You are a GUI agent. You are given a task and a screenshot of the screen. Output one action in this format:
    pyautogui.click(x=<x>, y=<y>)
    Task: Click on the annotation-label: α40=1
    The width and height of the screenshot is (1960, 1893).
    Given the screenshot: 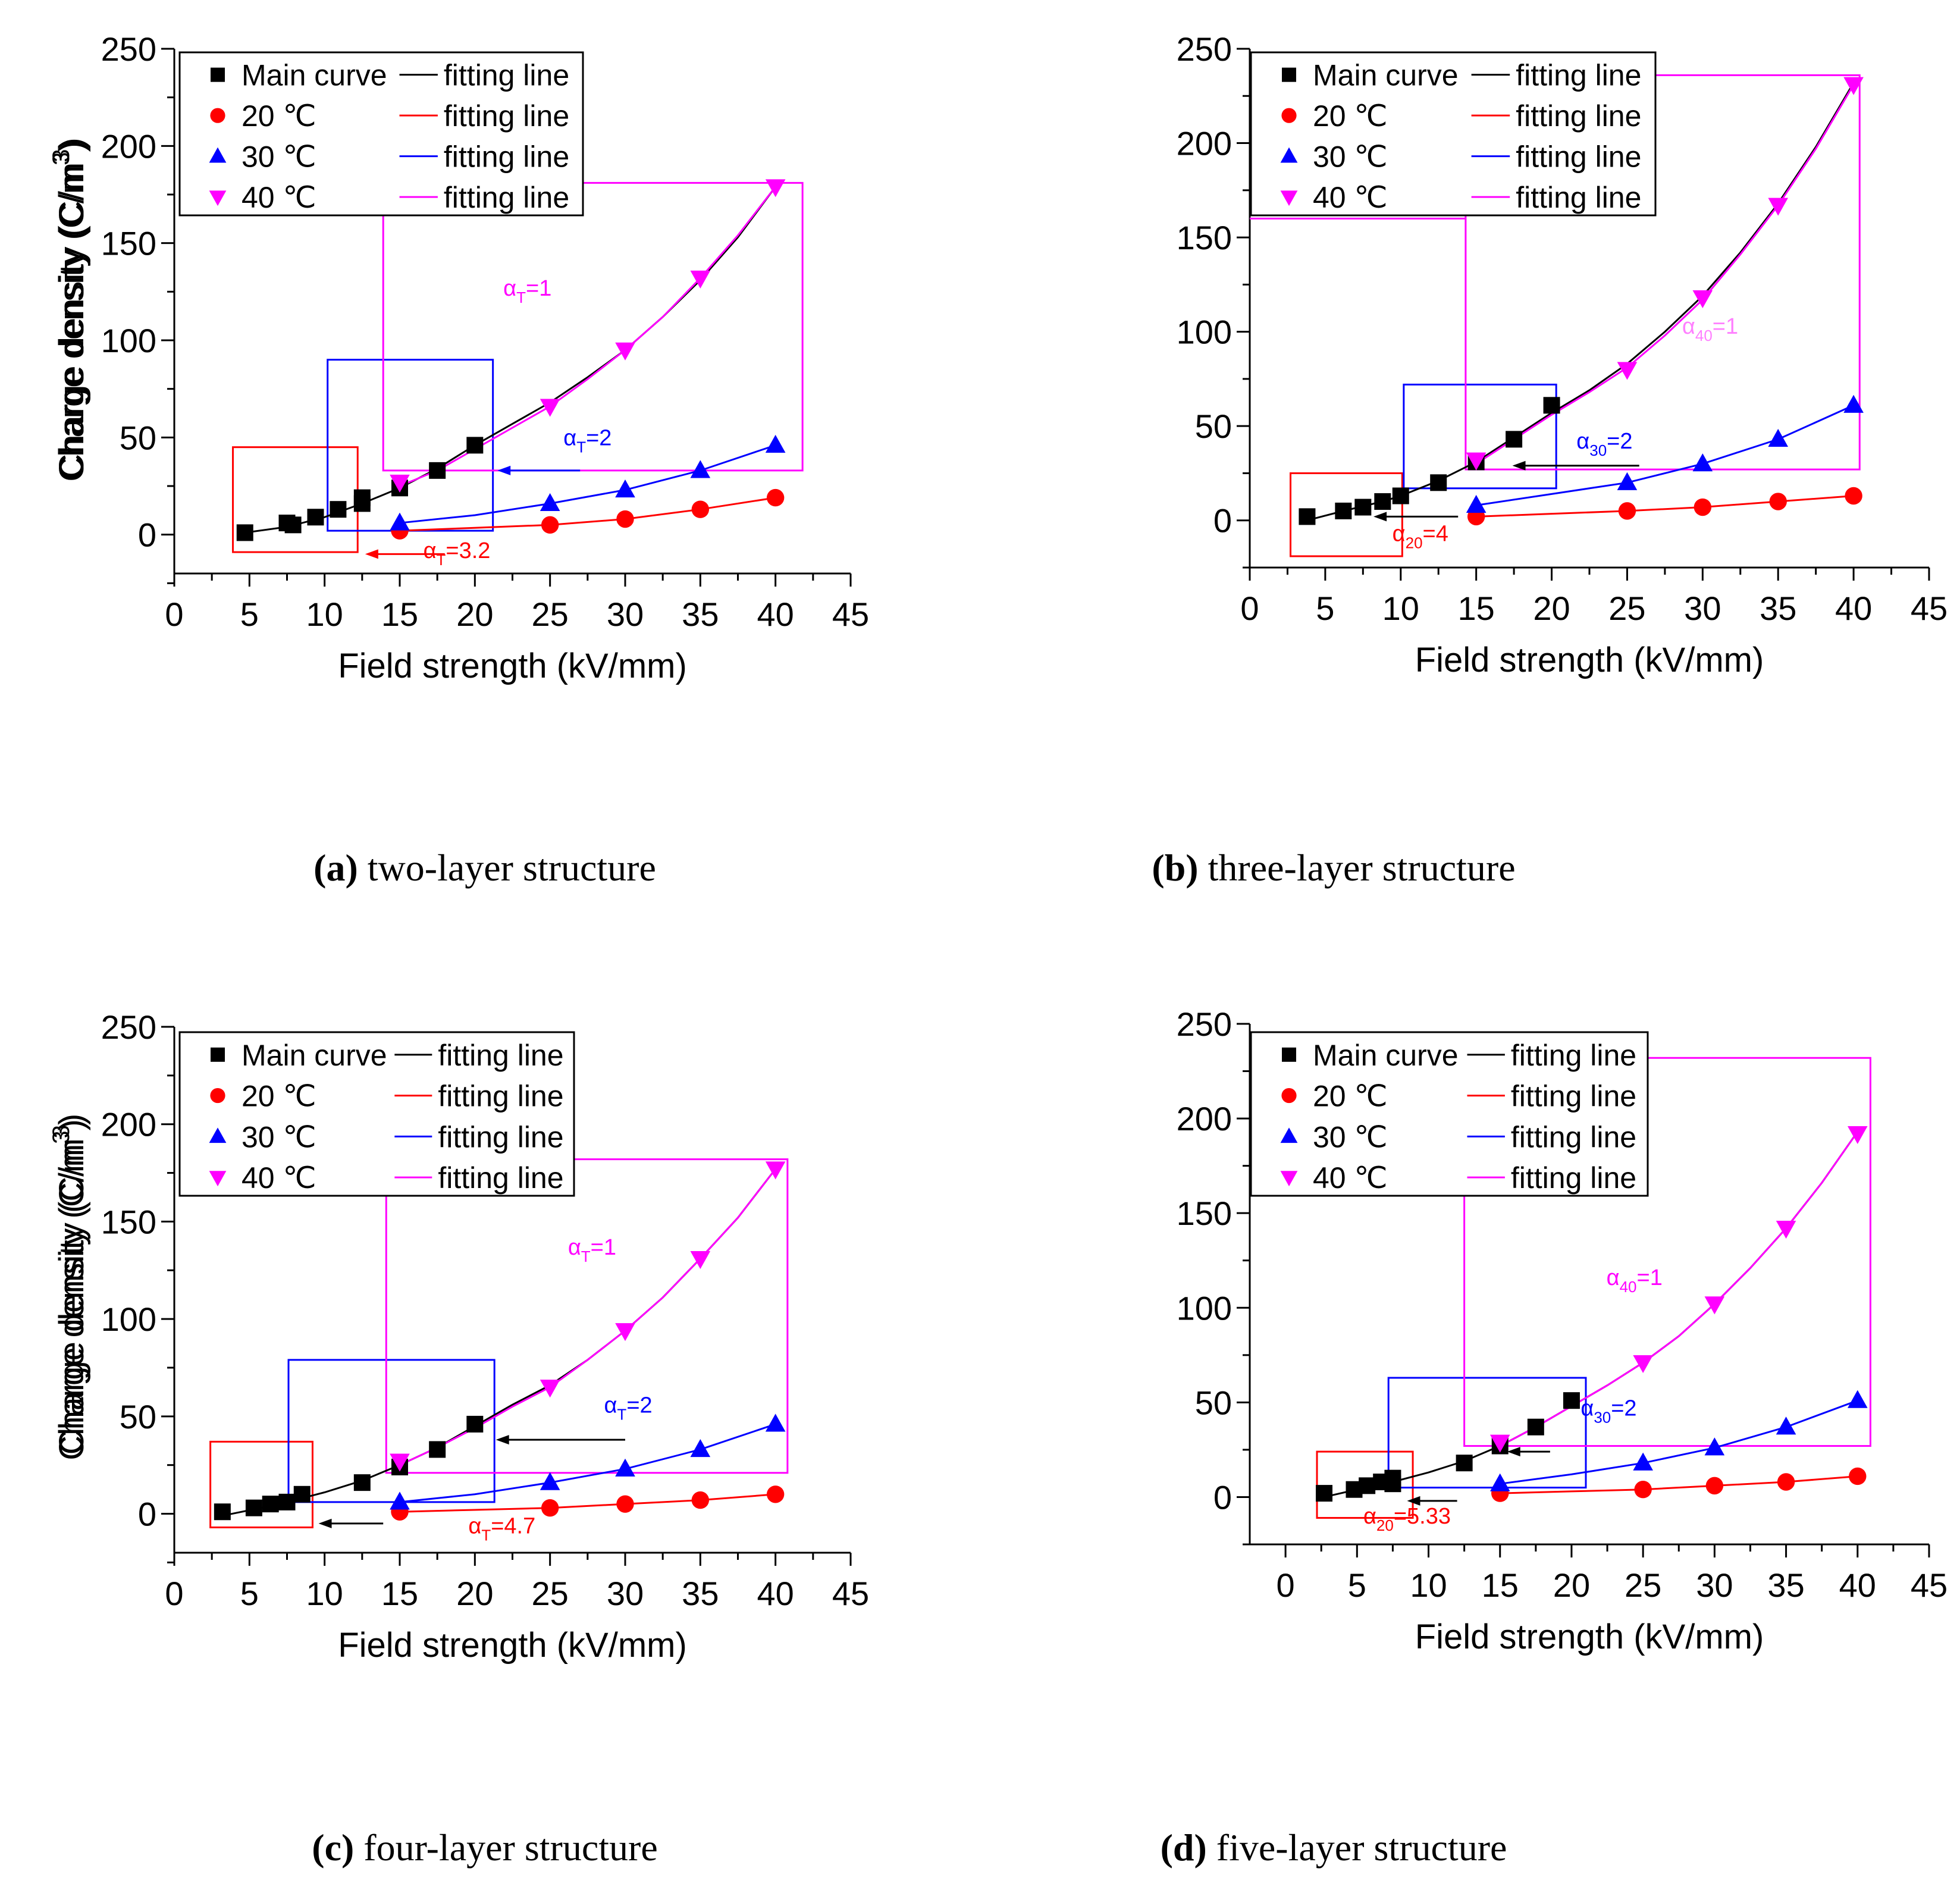 What is the action you would take?
    pyautogui.click(x=1635, y=1280)
    